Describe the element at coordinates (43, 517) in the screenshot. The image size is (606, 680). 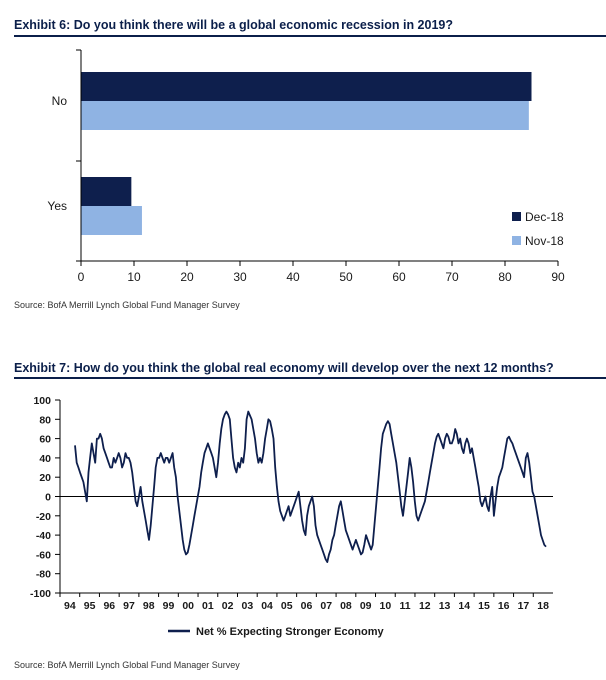
I see `y-tick-label: -20` at that location.